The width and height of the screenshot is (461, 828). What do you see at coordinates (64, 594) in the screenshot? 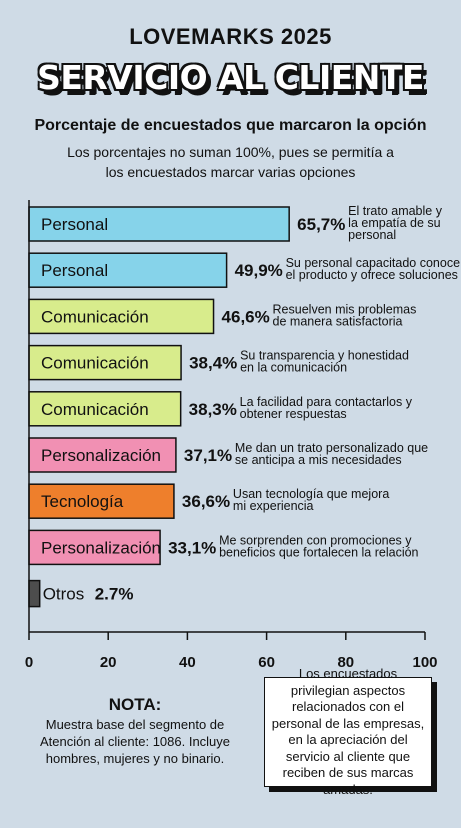
I see `bar-category-label: Otros` at bounding box center [64, 594].